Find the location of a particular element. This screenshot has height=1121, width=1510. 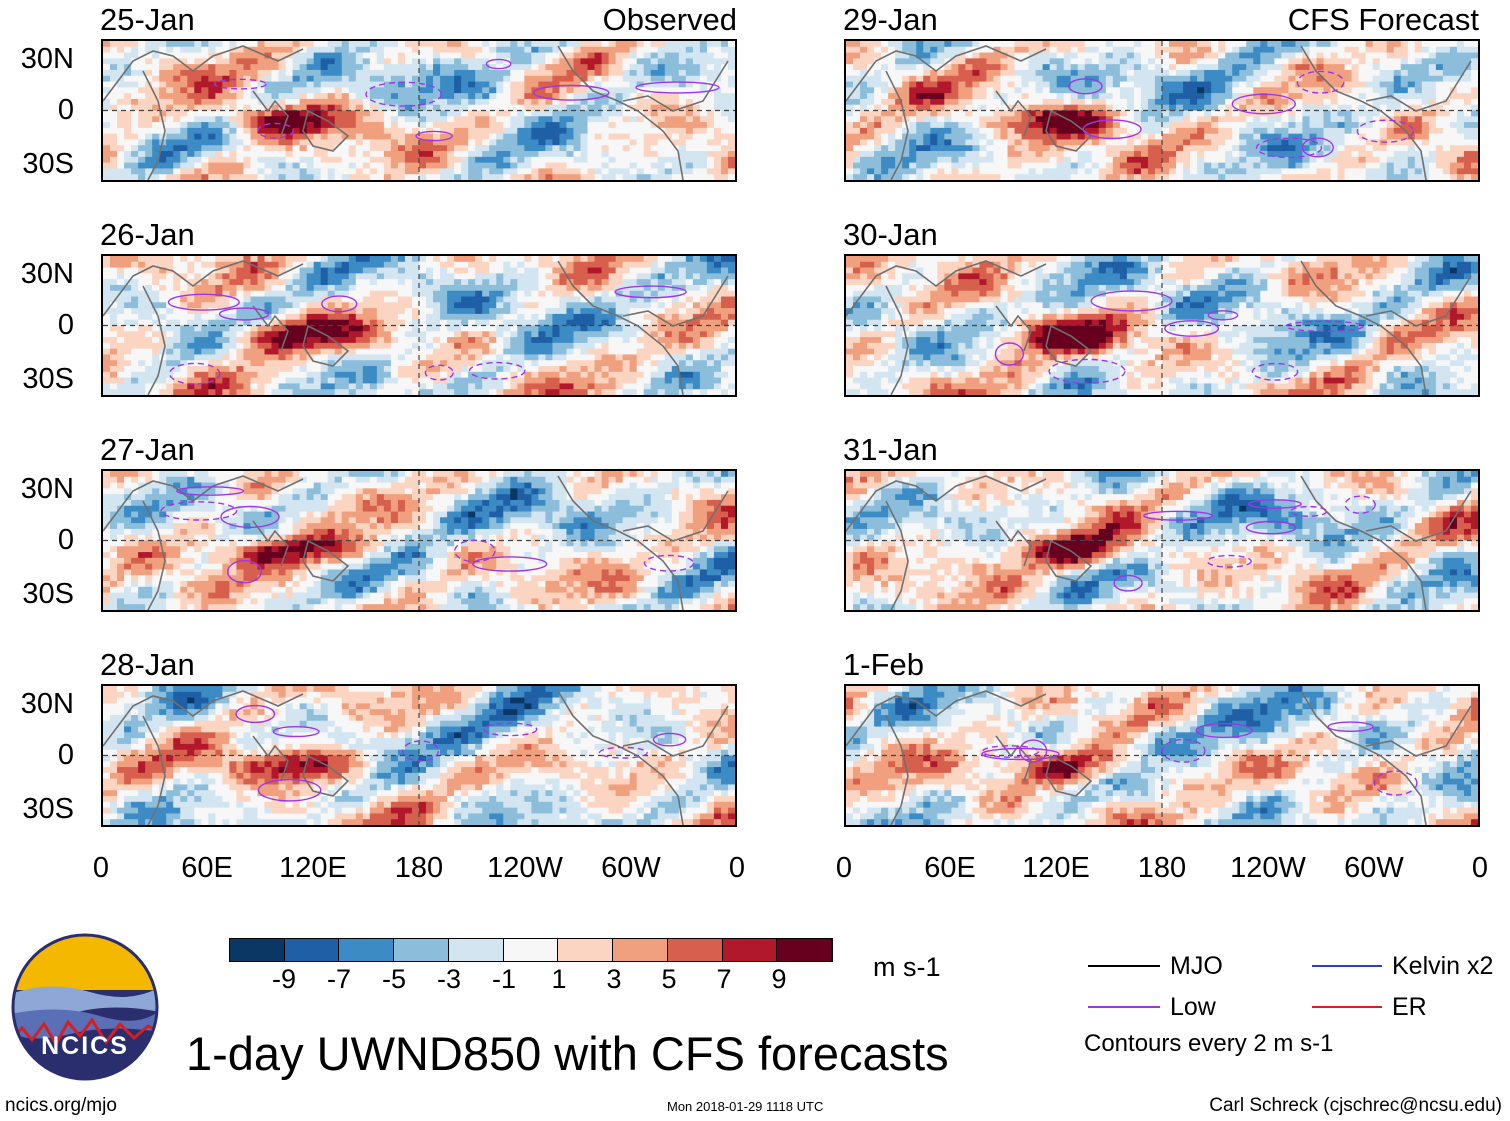

source-link: ncics.org/mjo is located at coordinates (61, 1105).